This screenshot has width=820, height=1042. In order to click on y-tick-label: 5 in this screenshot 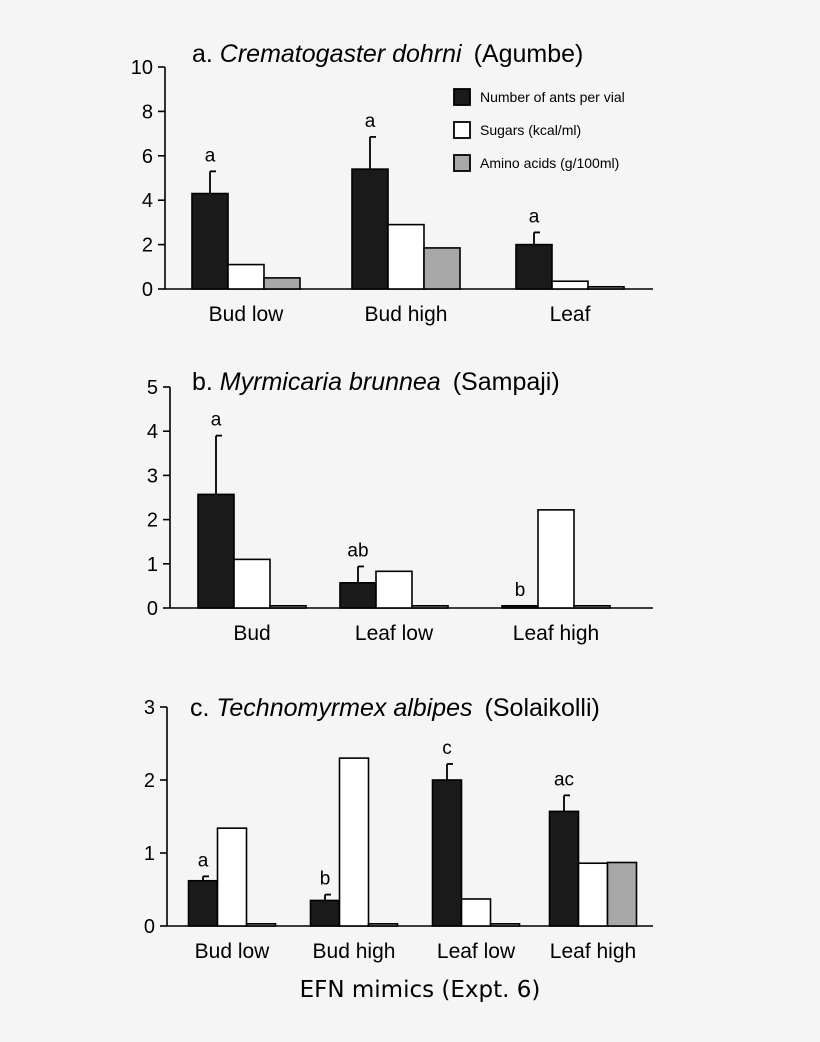, I will do `click(152, 388)`.